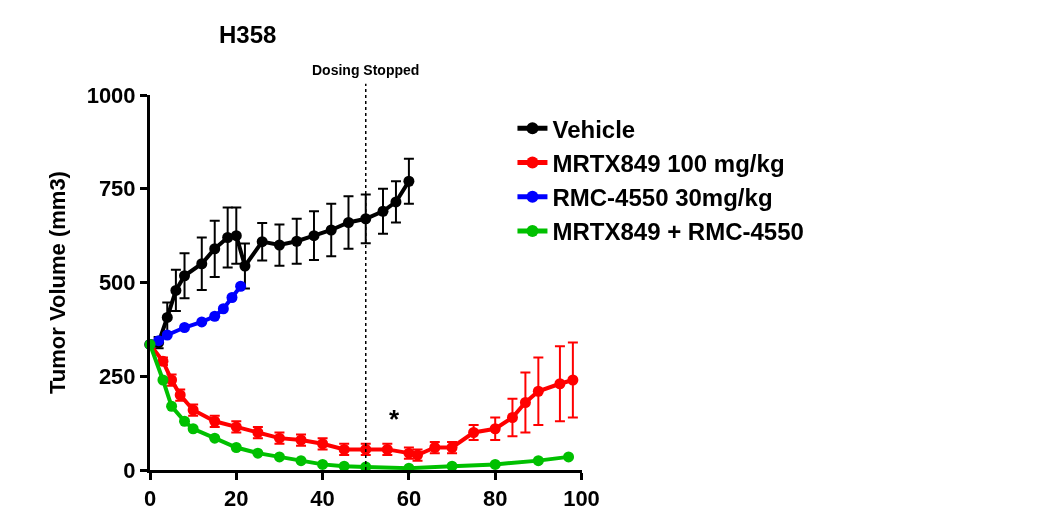 The height and width of the screenshot is (523, 1043). What do you see at coordinates (678, 232) in the screenshot?
I see `legend-label: MRTX849 + RMC-4550` at bounding box center [678, 232].